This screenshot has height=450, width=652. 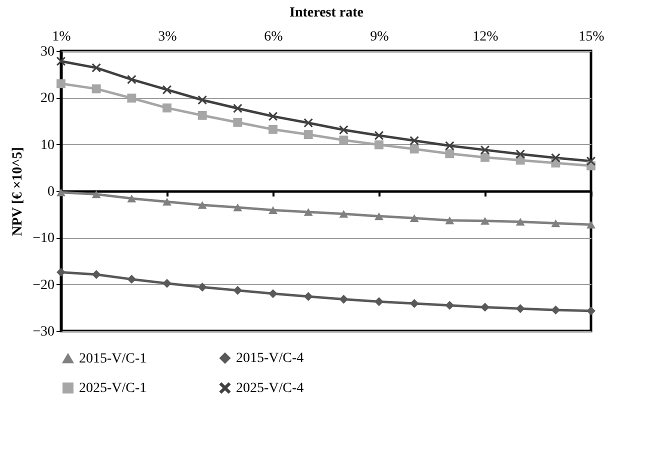 What do you see at coordinates (591, 37) in the screenshot?
I see `x-tick-label: 15%` at bounding box center [591, 37].